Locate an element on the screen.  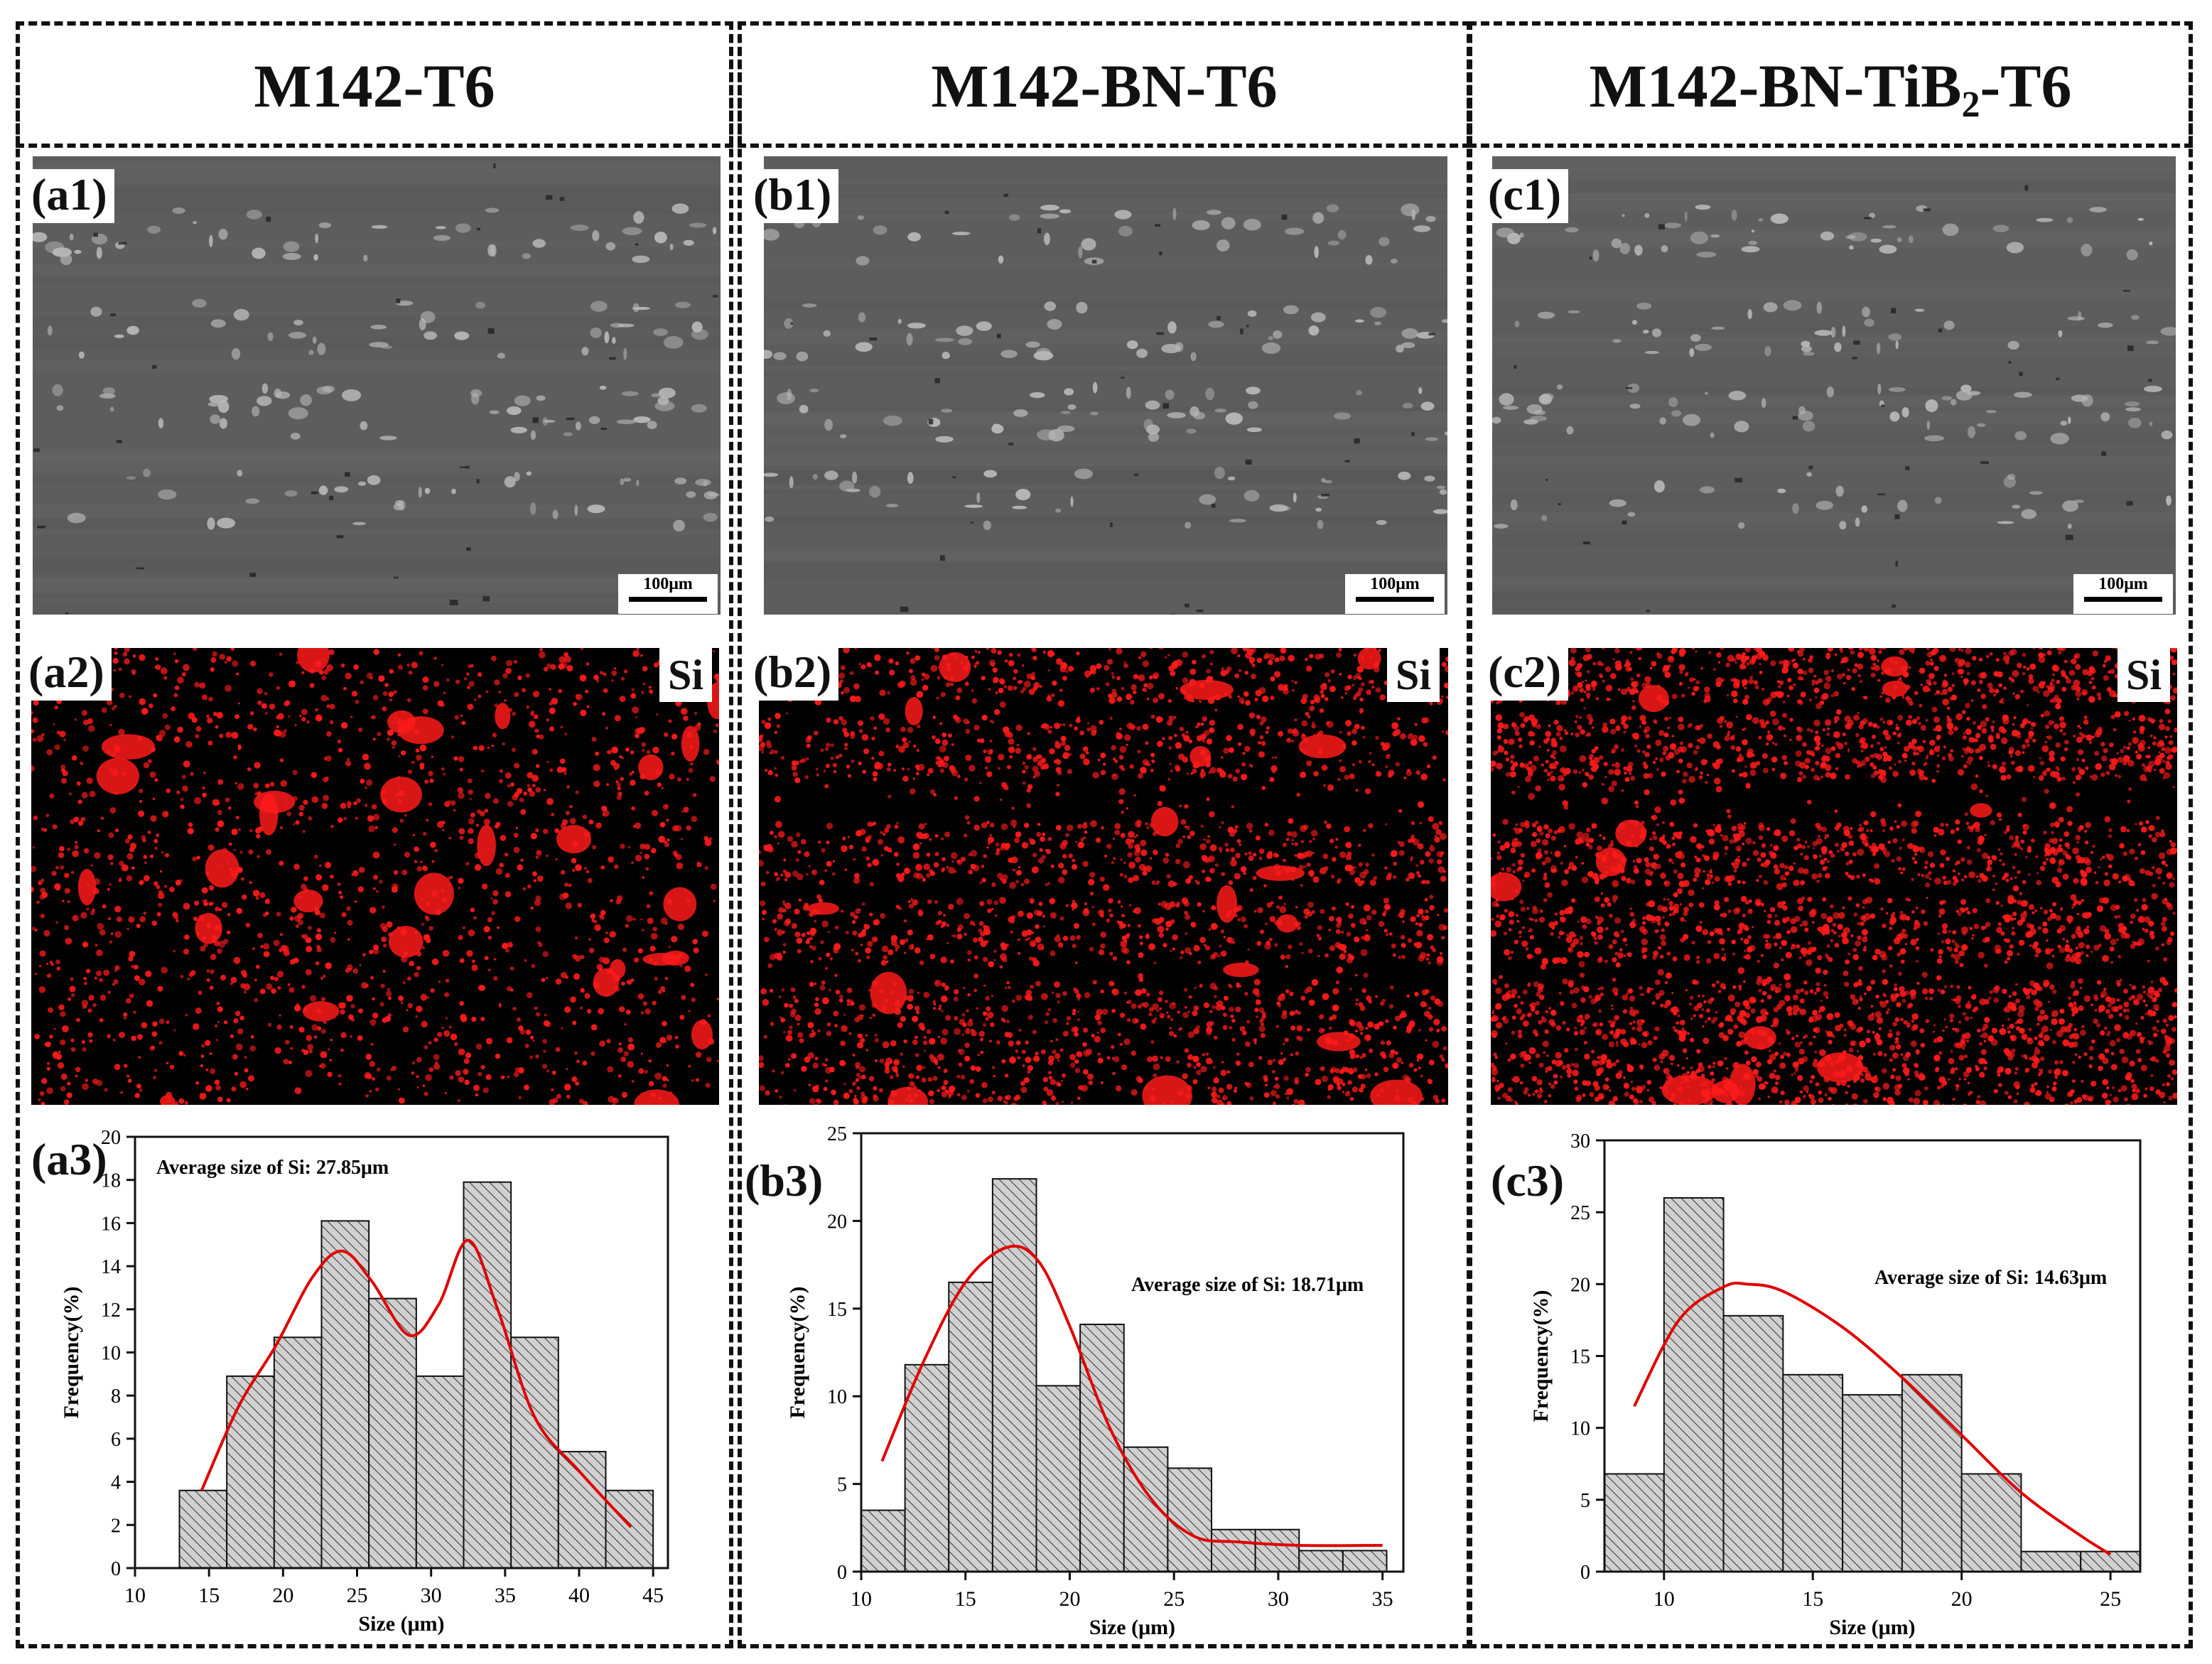
eds-image-b2 is located at coordinates (1103, 876).